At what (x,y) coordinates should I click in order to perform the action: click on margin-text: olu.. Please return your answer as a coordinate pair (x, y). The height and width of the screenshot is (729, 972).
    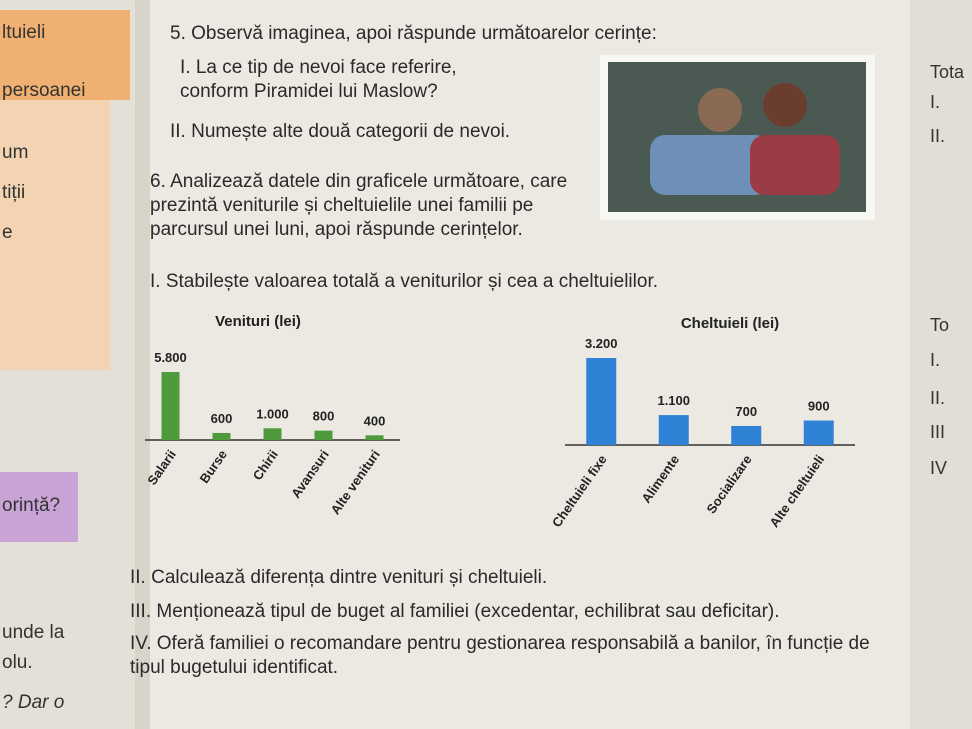
    Looking at the image, I should click on (17, 662).